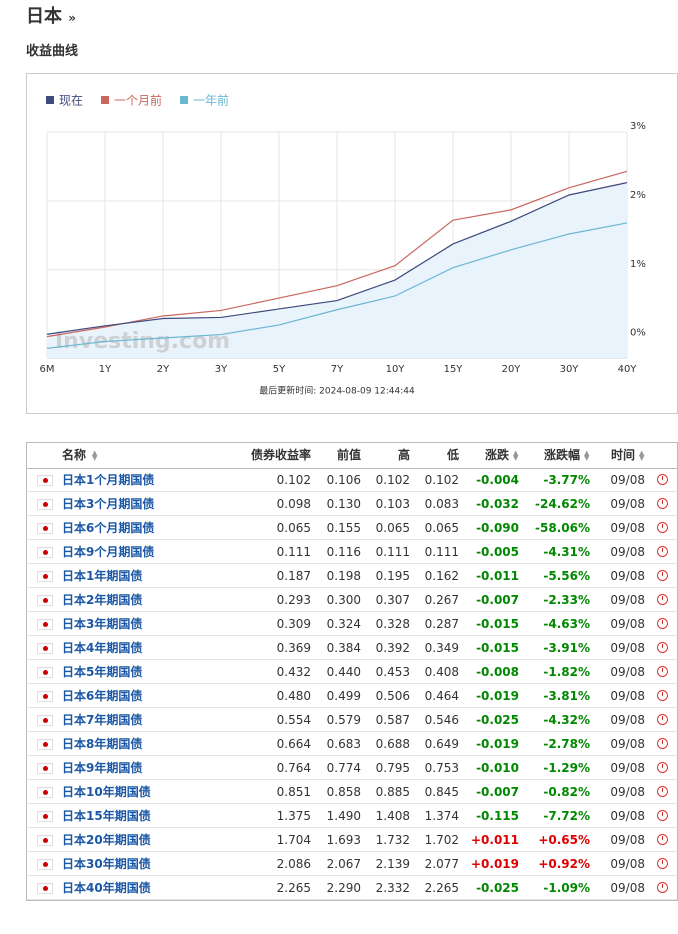  What do you see at coordinates (293, 576) in the screenshot?
I see `cell-value: 0.187` at bounding box center [293, 576].